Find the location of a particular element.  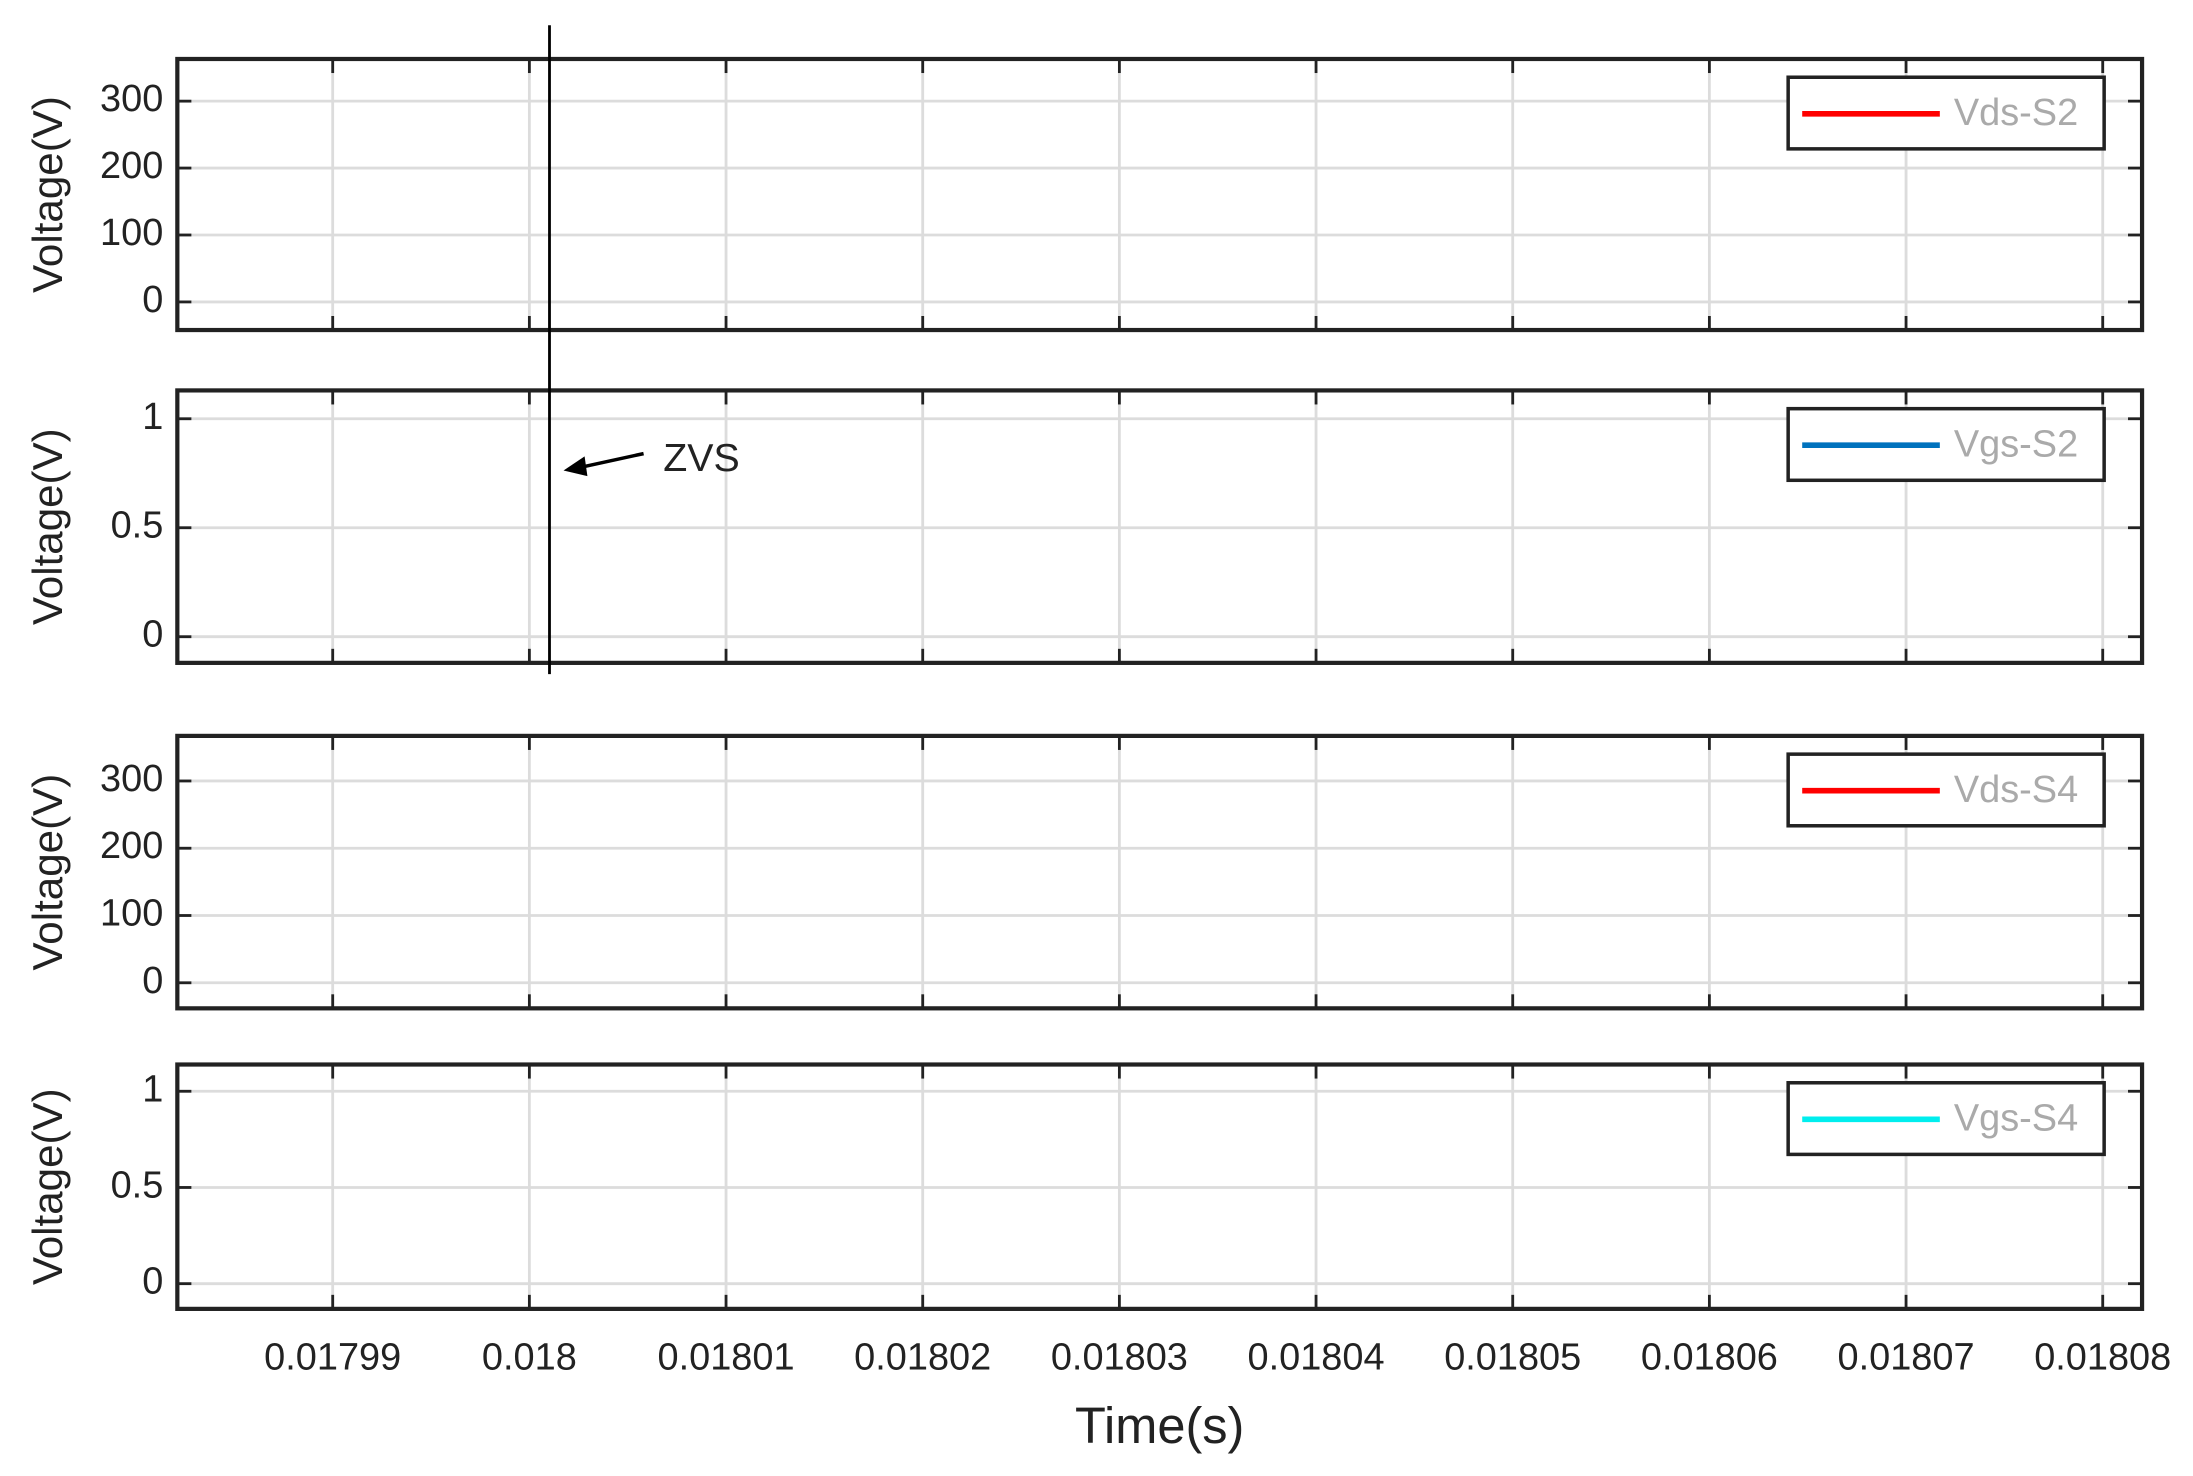

annotation: ZVS is located at coordinates (701, 458).